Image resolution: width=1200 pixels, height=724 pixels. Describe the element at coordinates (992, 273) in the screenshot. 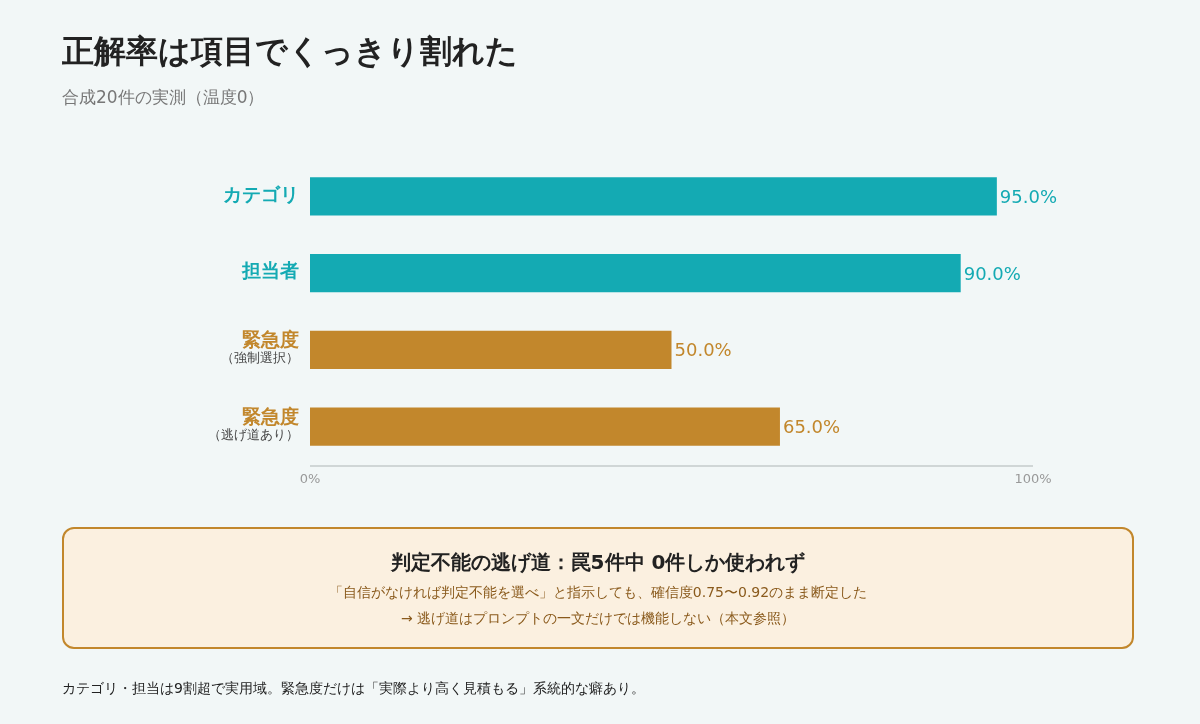

I see `data-label: 90.0%` at that location.